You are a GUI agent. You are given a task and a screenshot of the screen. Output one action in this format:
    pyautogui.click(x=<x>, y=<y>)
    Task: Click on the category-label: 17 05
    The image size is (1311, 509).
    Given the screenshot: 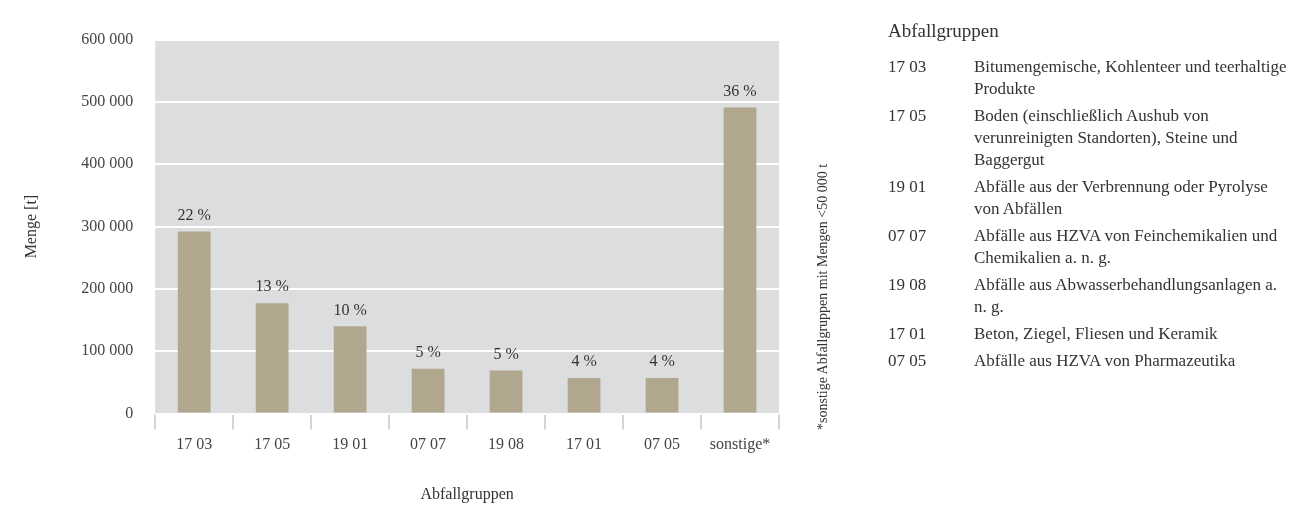 What is the action you would take?
    pyautogui.click(x=907, y=115)
    